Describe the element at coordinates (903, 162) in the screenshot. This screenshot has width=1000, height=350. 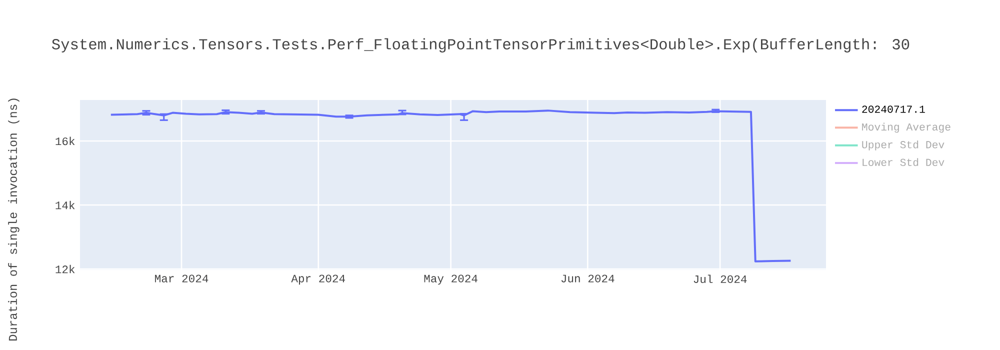
I see `legend-label: Lower Std Dev` at that location.